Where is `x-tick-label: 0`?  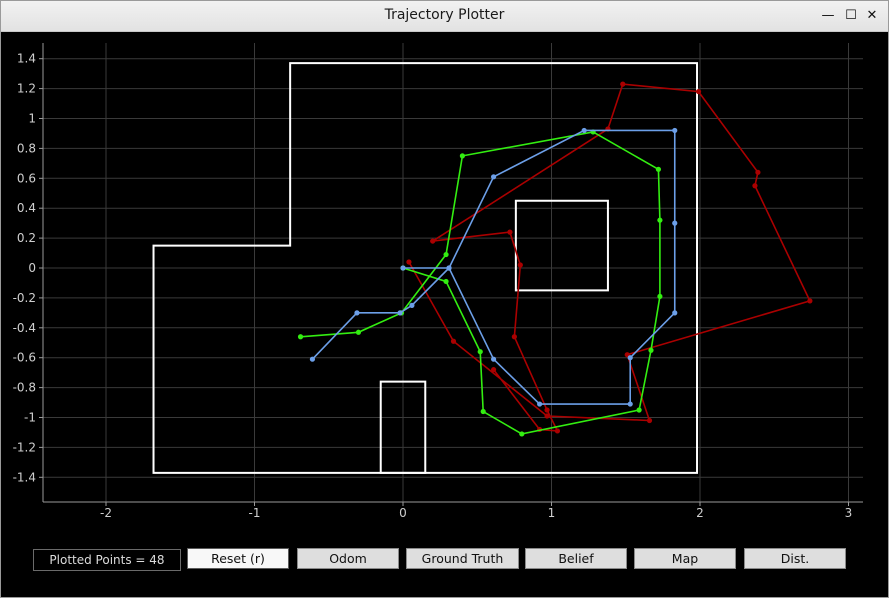
x-tick-label: 0 is located at coordinates (403, 513).